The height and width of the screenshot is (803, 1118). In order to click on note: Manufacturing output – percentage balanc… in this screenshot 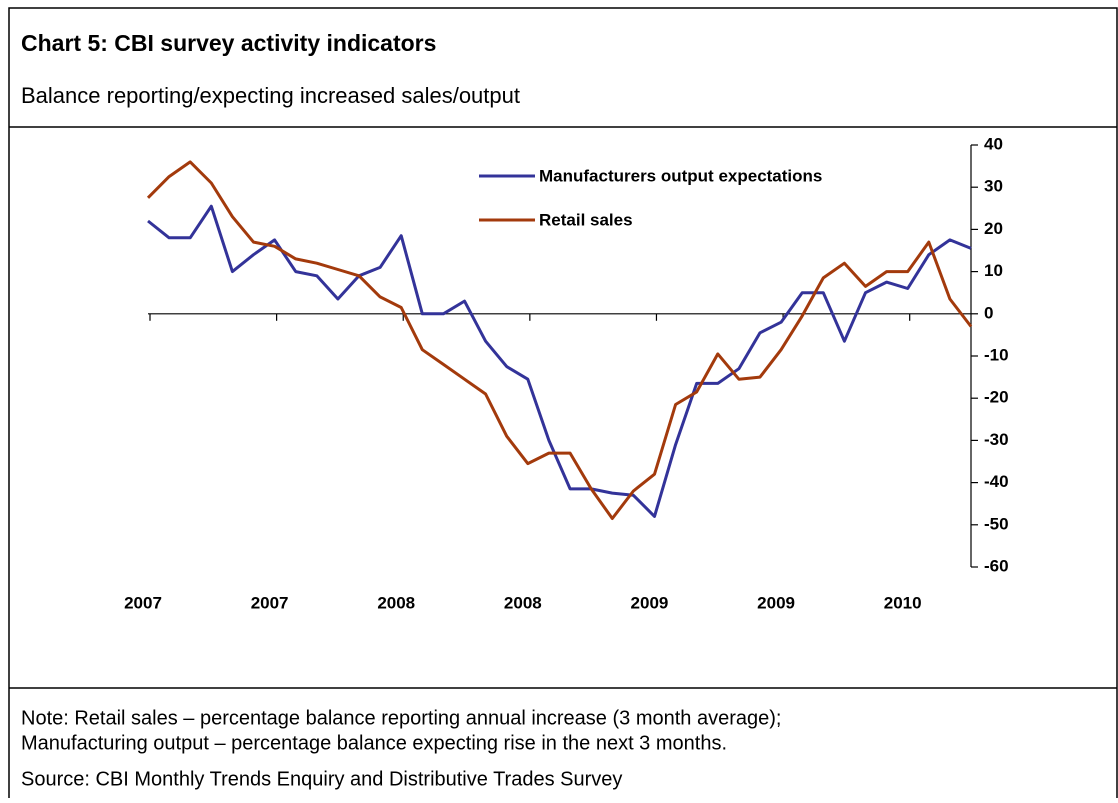, I will do `click(374, 743)`.